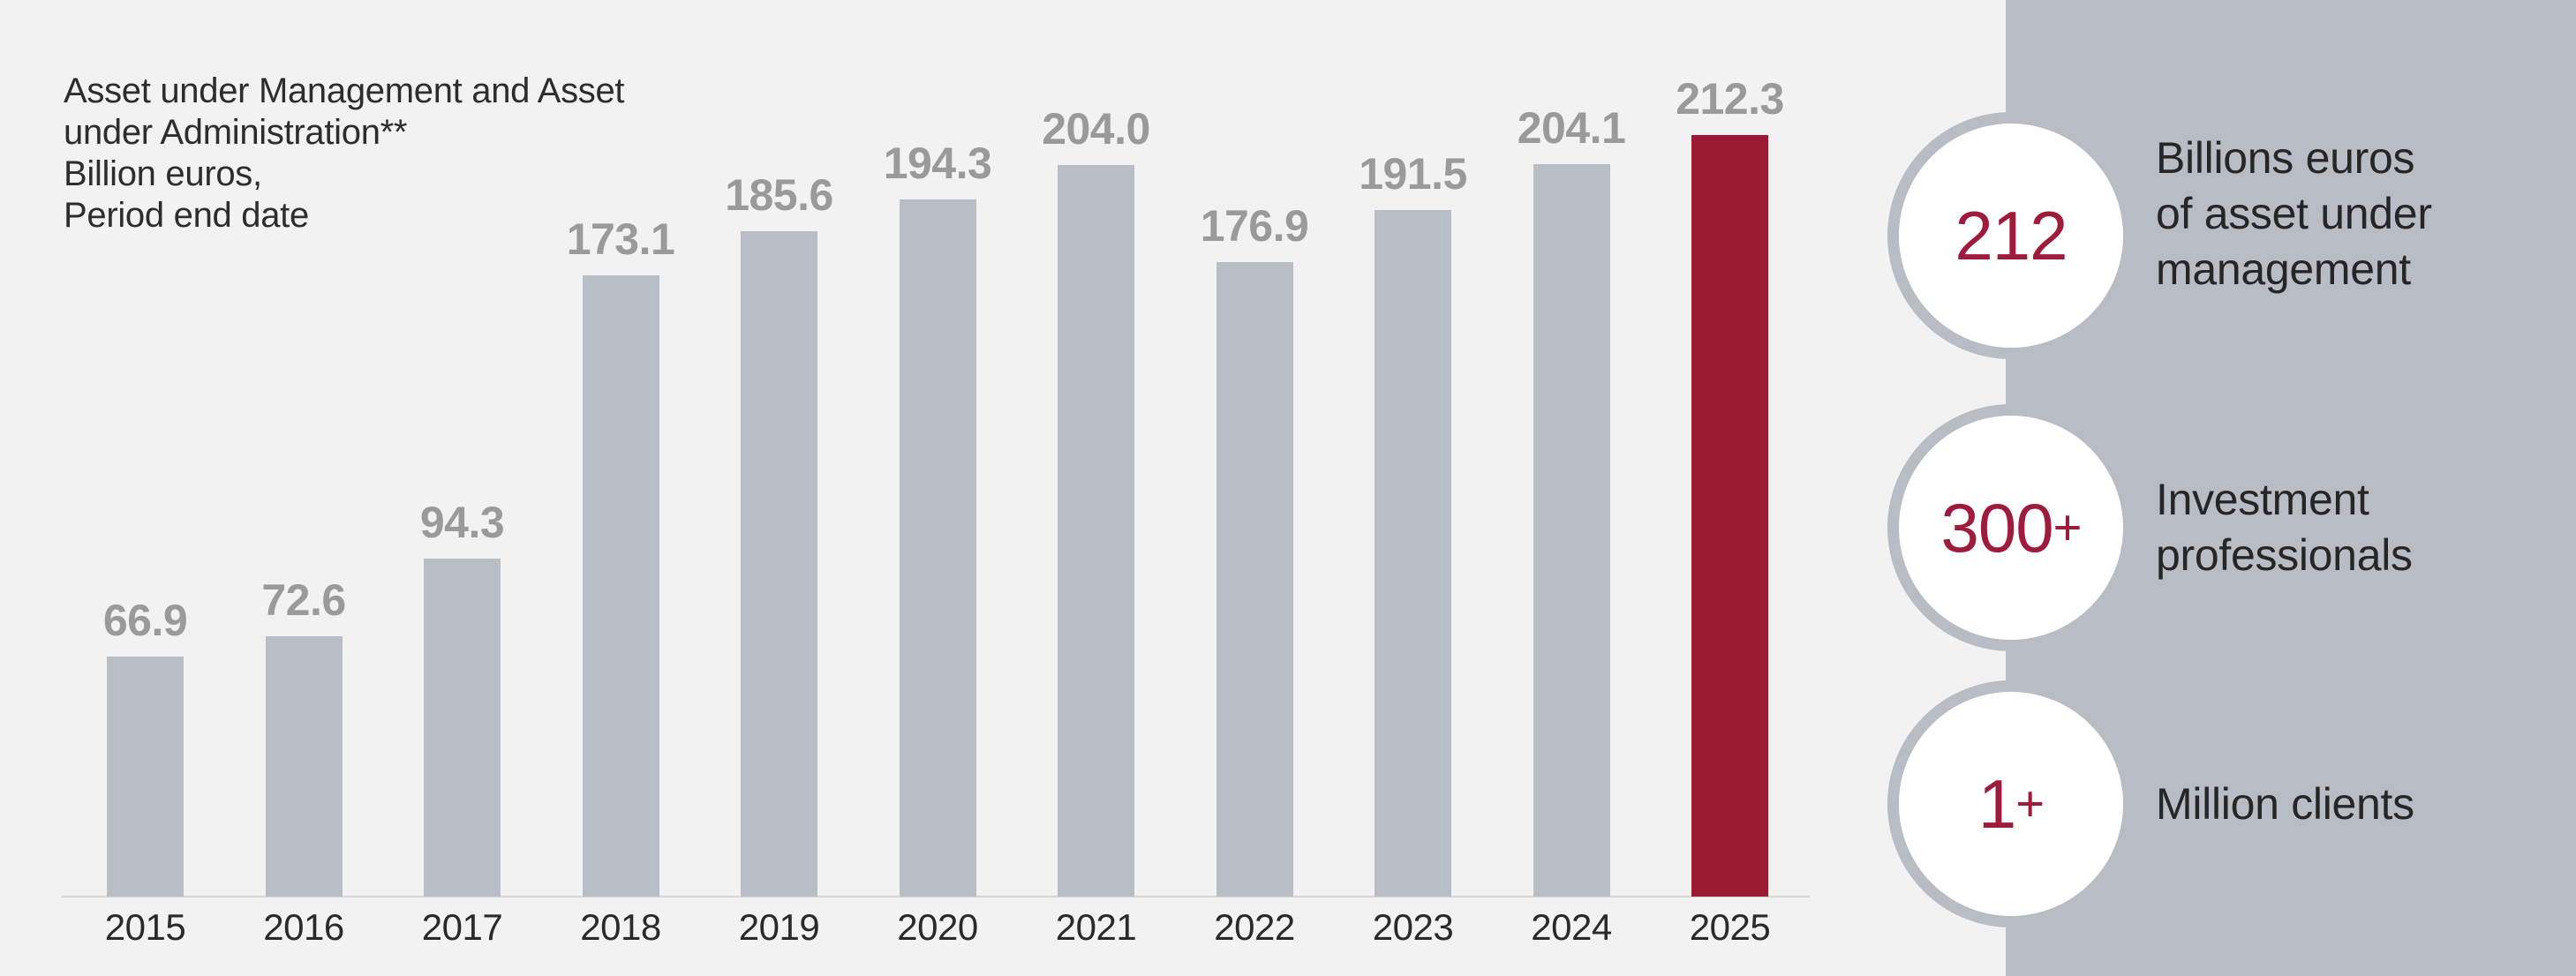 Image resolution: width=2576 pixels, height=976 pixels. What do you see at coordinates (1254, 927) in the screenshot?
I see `x-tick-label-2022: 2022` at bounding box center [1254, 927].